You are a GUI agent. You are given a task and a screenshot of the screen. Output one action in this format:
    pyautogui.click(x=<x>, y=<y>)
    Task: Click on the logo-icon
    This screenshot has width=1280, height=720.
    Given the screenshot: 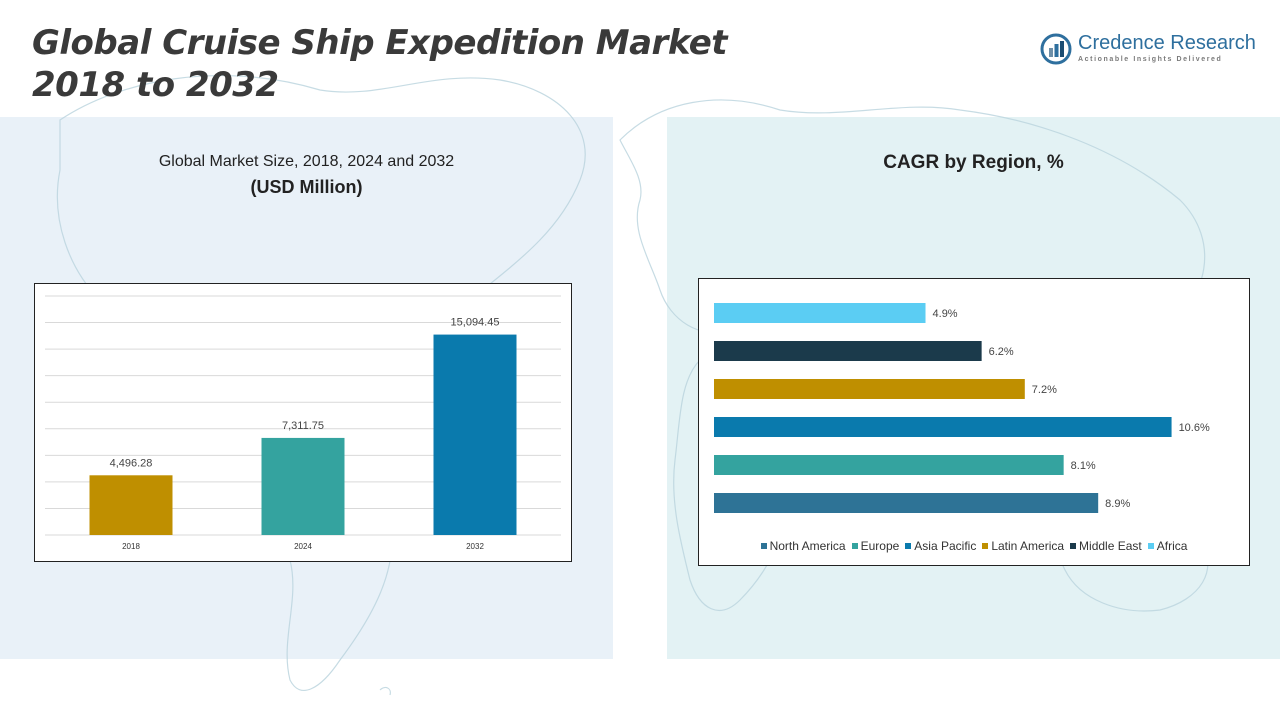 What is the action you would take?
    pyautogui.click(x=1056, y=49)
    